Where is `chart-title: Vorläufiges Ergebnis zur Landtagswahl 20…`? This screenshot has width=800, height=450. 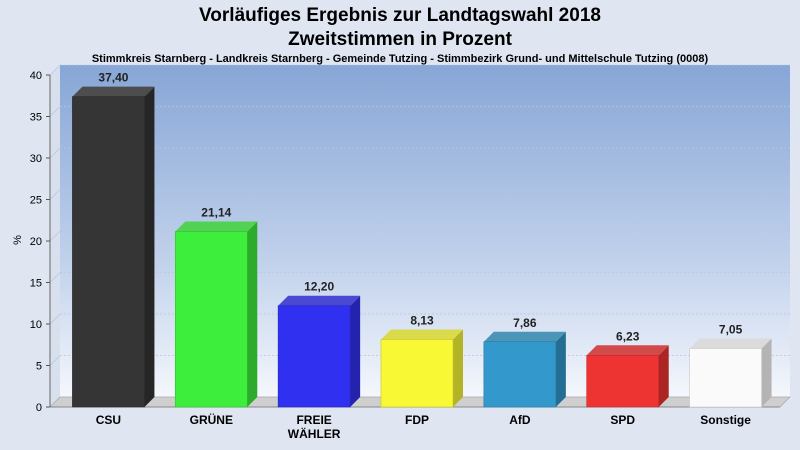 chart-title: Vorläufiges Ergebnis zur Landtagswahl 20… is located at coordinates (400, 28).